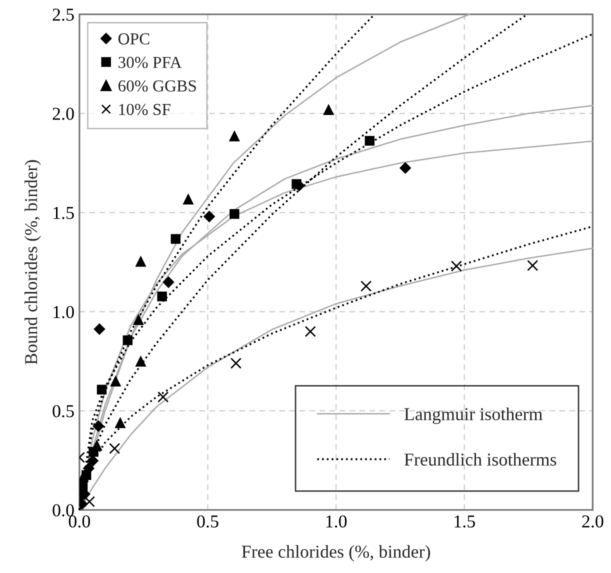 This screenshot has height=573, width=611. Describe the element at coordinates (593, 521) in the screenshot. I see `x-tick-label: 2.0` at that location.